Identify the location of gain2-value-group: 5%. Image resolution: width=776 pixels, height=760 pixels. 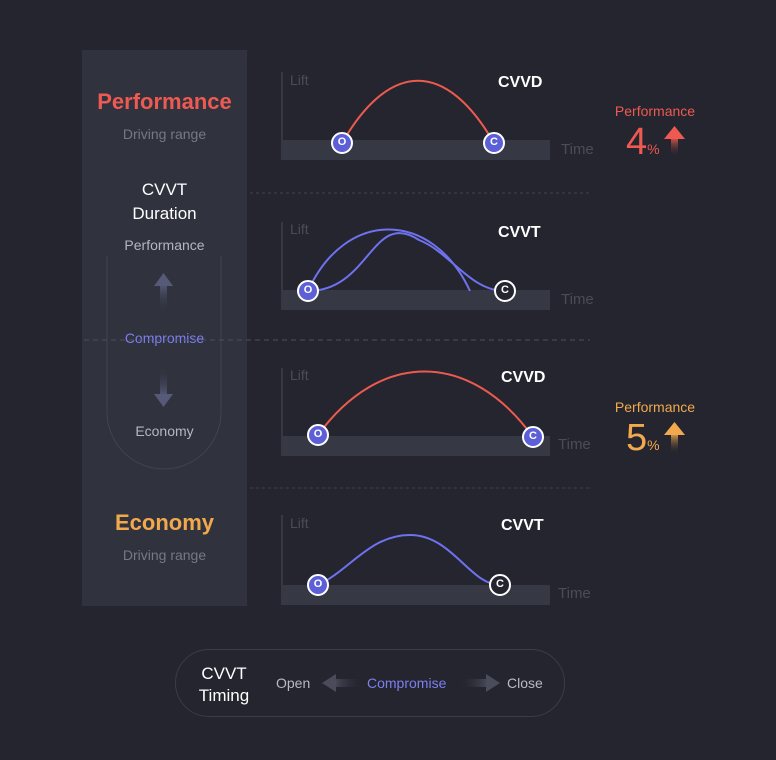
(643, 438).